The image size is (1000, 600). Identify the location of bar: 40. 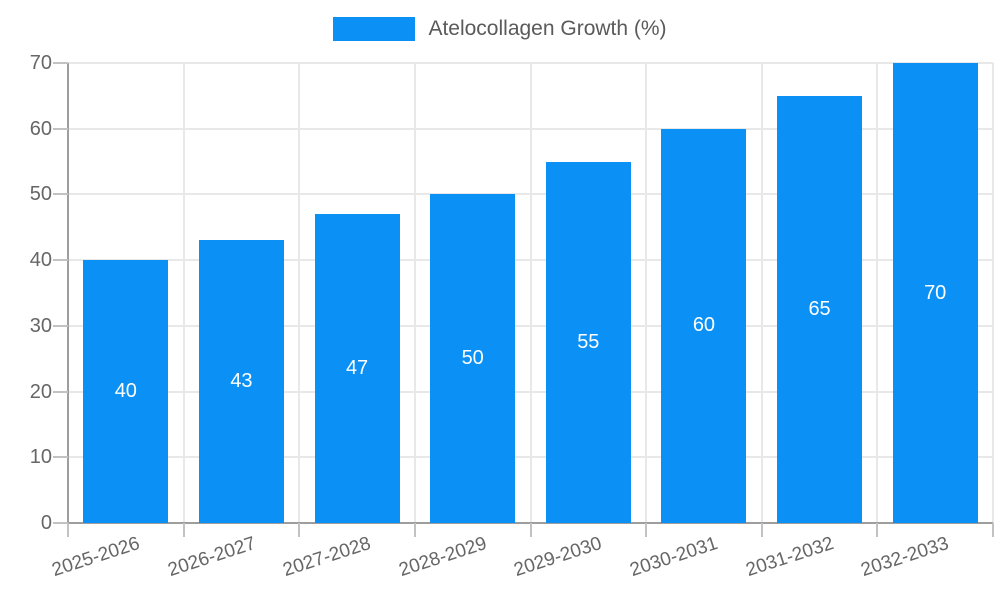
(126, 391).